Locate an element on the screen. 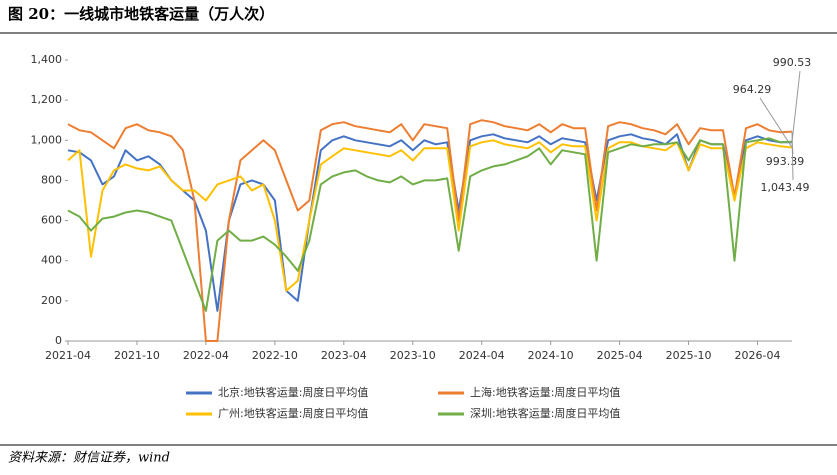 This screenshot has width=837, height=475. y-tick-label: 1,200 is located at coordinates (47, 99).